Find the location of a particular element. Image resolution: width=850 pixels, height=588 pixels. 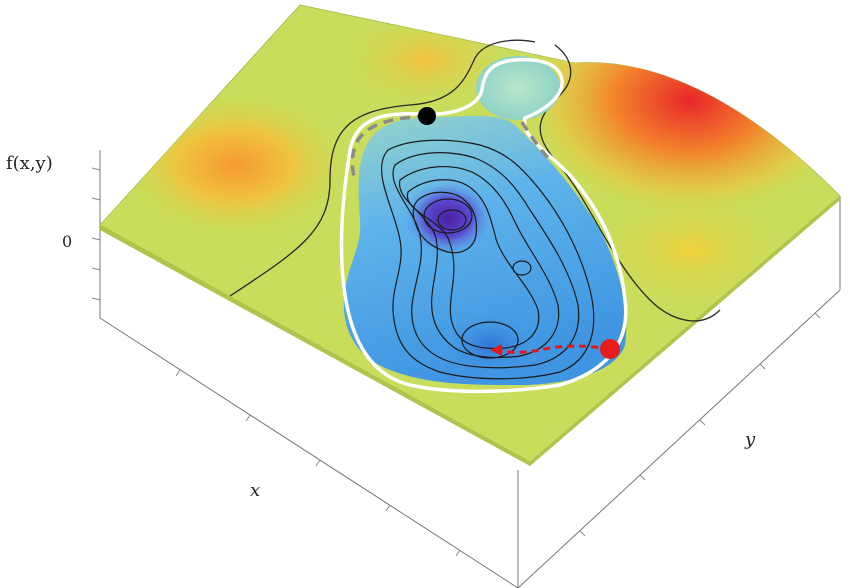

basin-contours is located at coordinates (487, 259).